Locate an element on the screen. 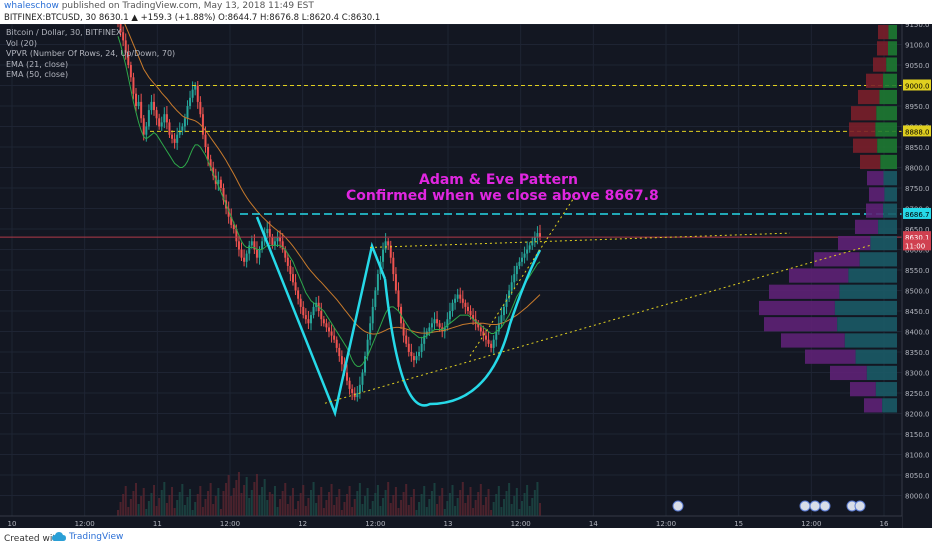 The width and height of the screenshot is (932, 550). tradingview-logo: TradingView is located at coordinates (87, 537).